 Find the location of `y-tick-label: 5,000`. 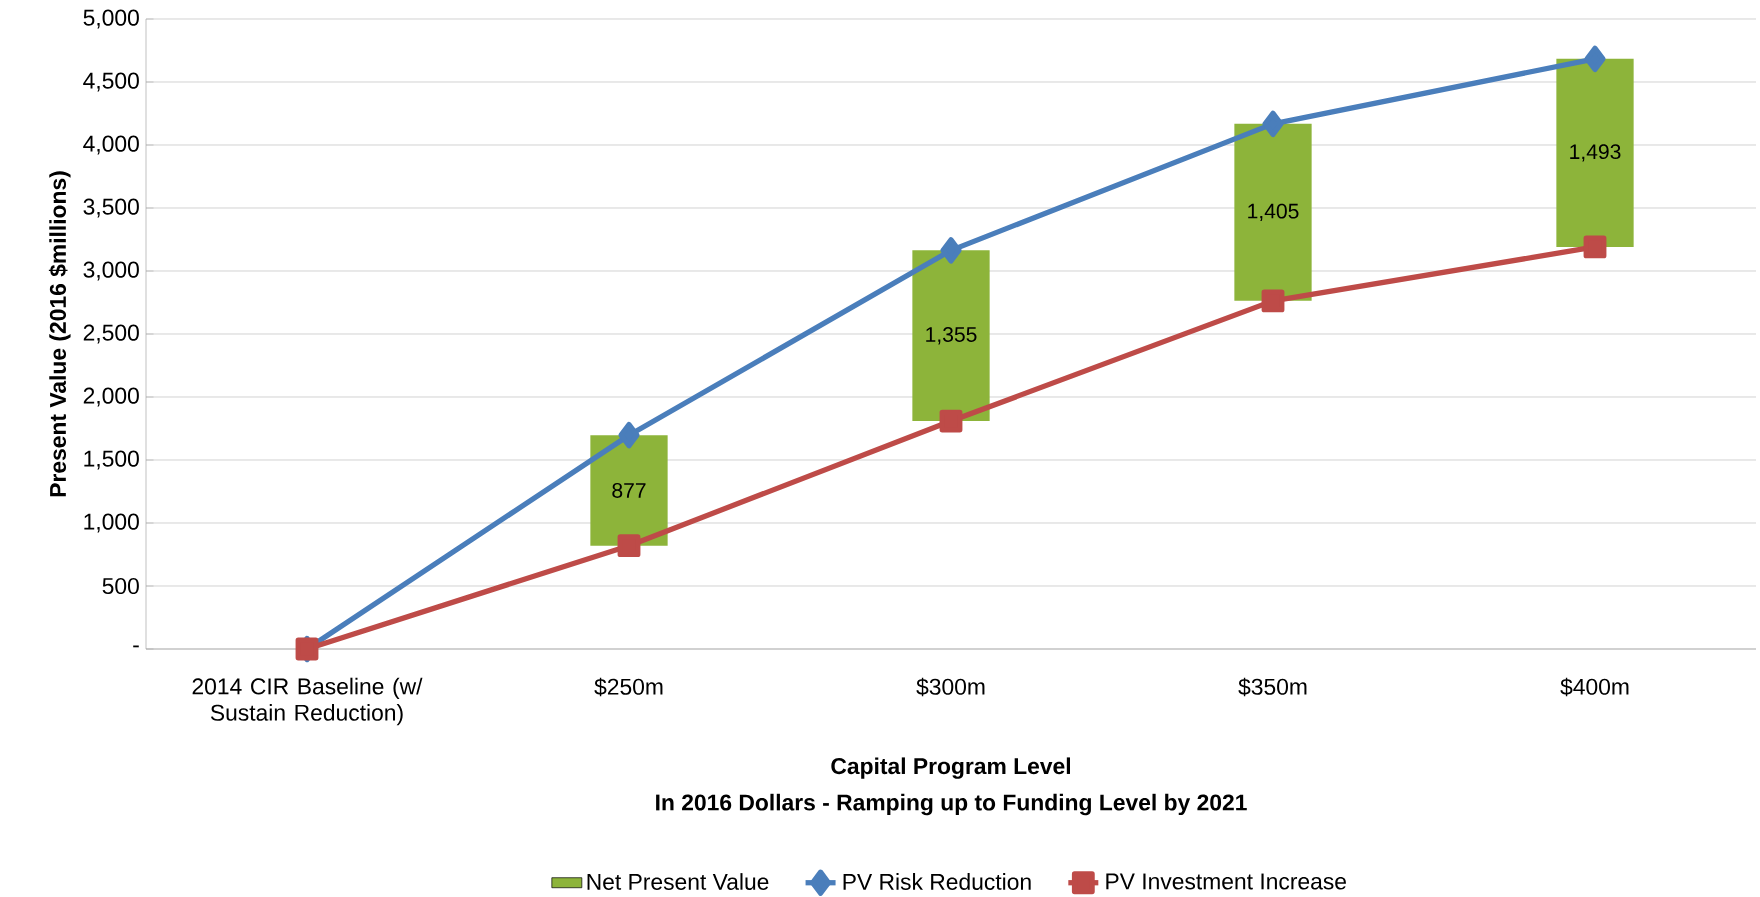

y-tick-label: 5,000 is located at coordinates (111, 19).